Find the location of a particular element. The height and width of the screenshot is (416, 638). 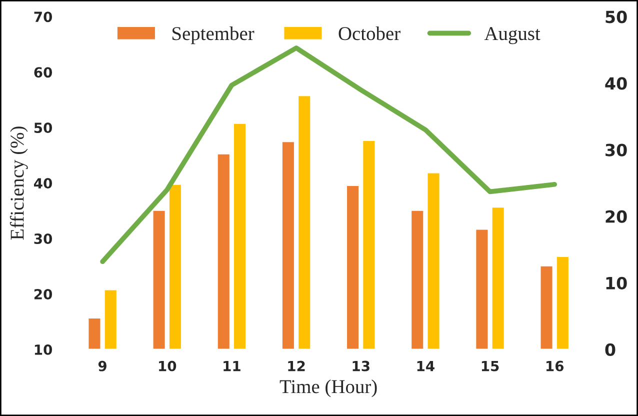

y2-tick-label: 0 is located at coordinates (610, 349).